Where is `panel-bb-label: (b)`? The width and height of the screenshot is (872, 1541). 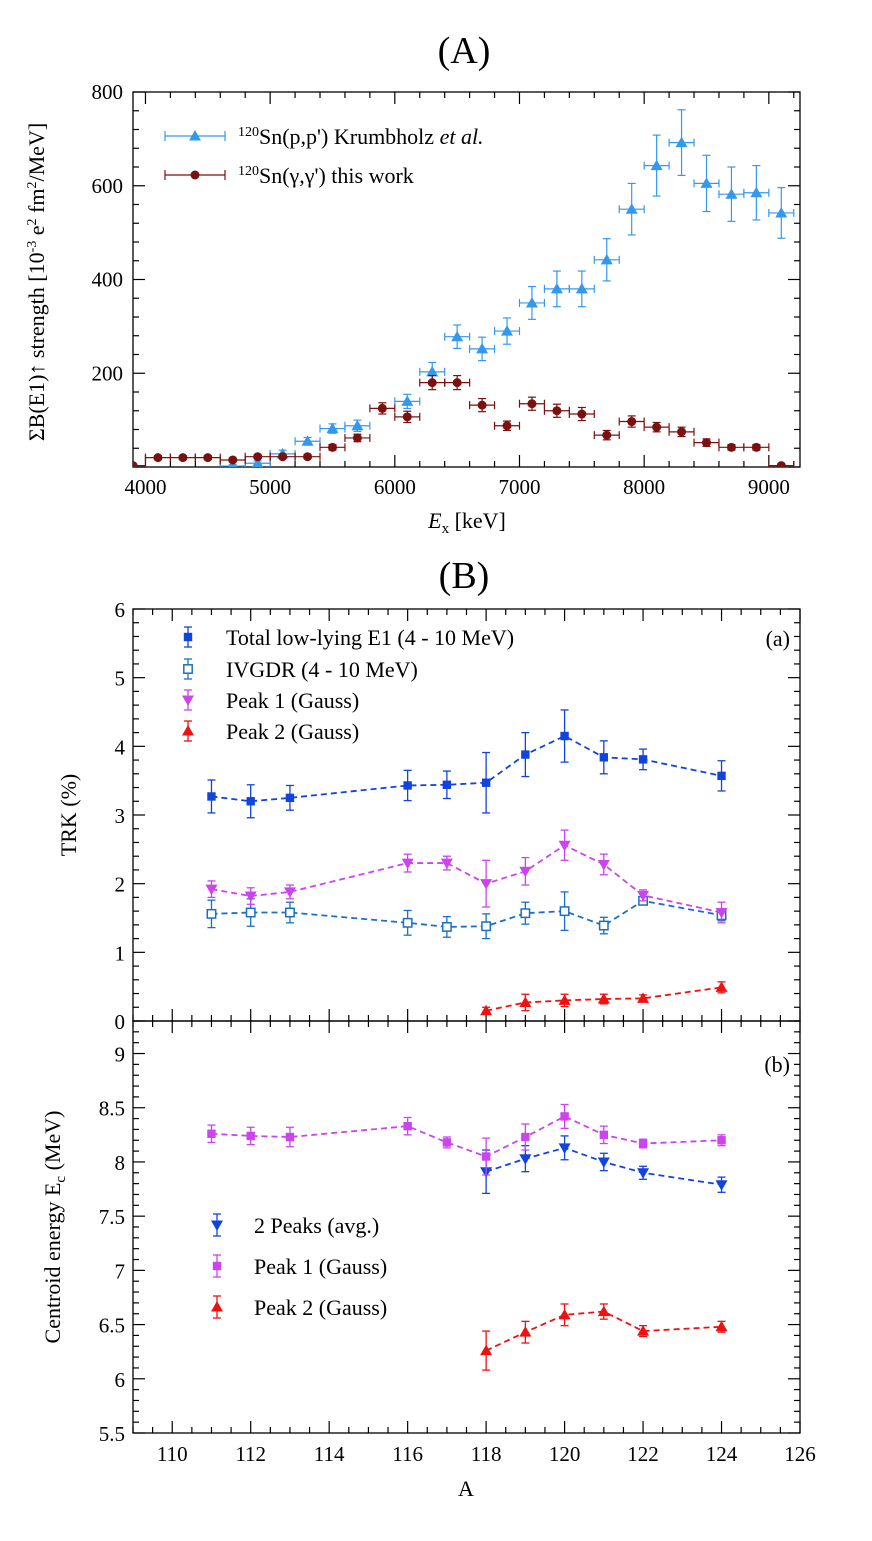 panel-bb-label: (b) is located at coordinates (777, 1064).